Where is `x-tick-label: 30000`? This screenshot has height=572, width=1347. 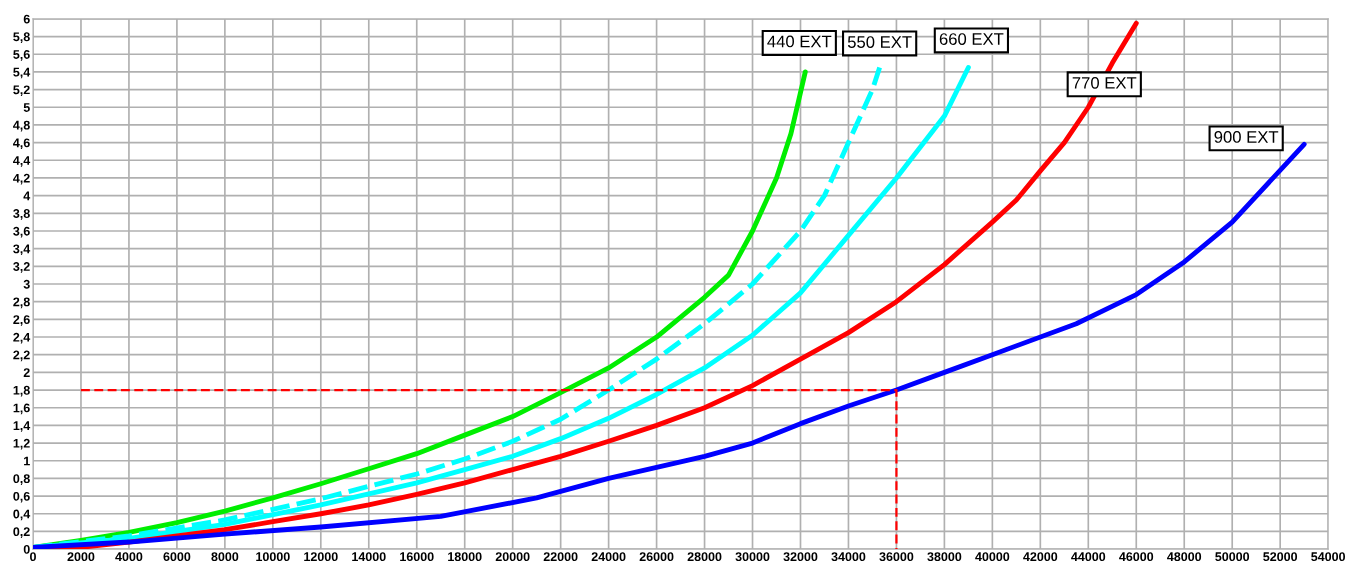
x-tick-label: 30000 is located at coordinates (752, 557).